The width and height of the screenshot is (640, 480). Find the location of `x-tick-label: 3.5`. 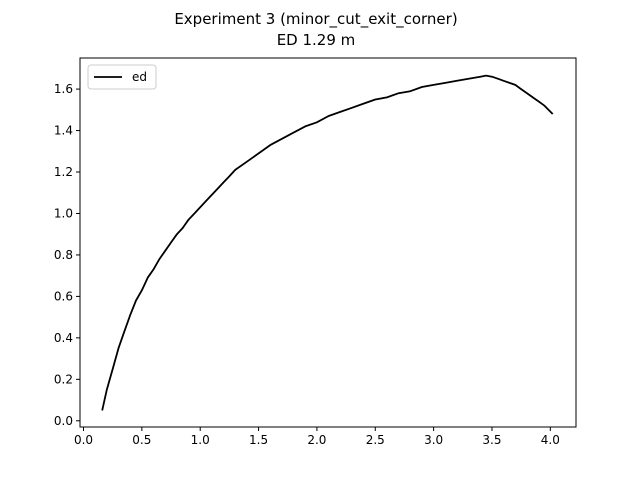

x-tick-label: 3.5 is located at coordinates (491, 440).